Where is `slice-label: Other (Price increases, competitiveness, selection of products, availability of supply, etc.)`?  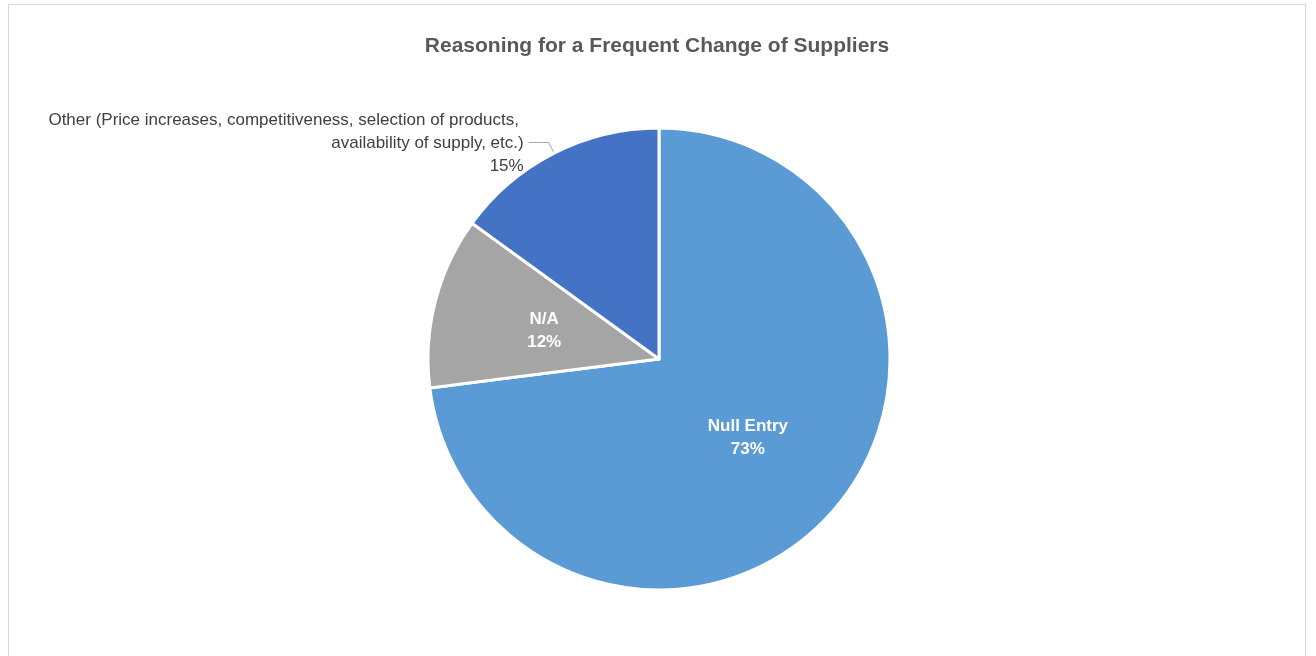 slice-label: Other (Price increases, competitiveness, selection of products, availability of supply, etc.) is located at coordinates (286, 130).